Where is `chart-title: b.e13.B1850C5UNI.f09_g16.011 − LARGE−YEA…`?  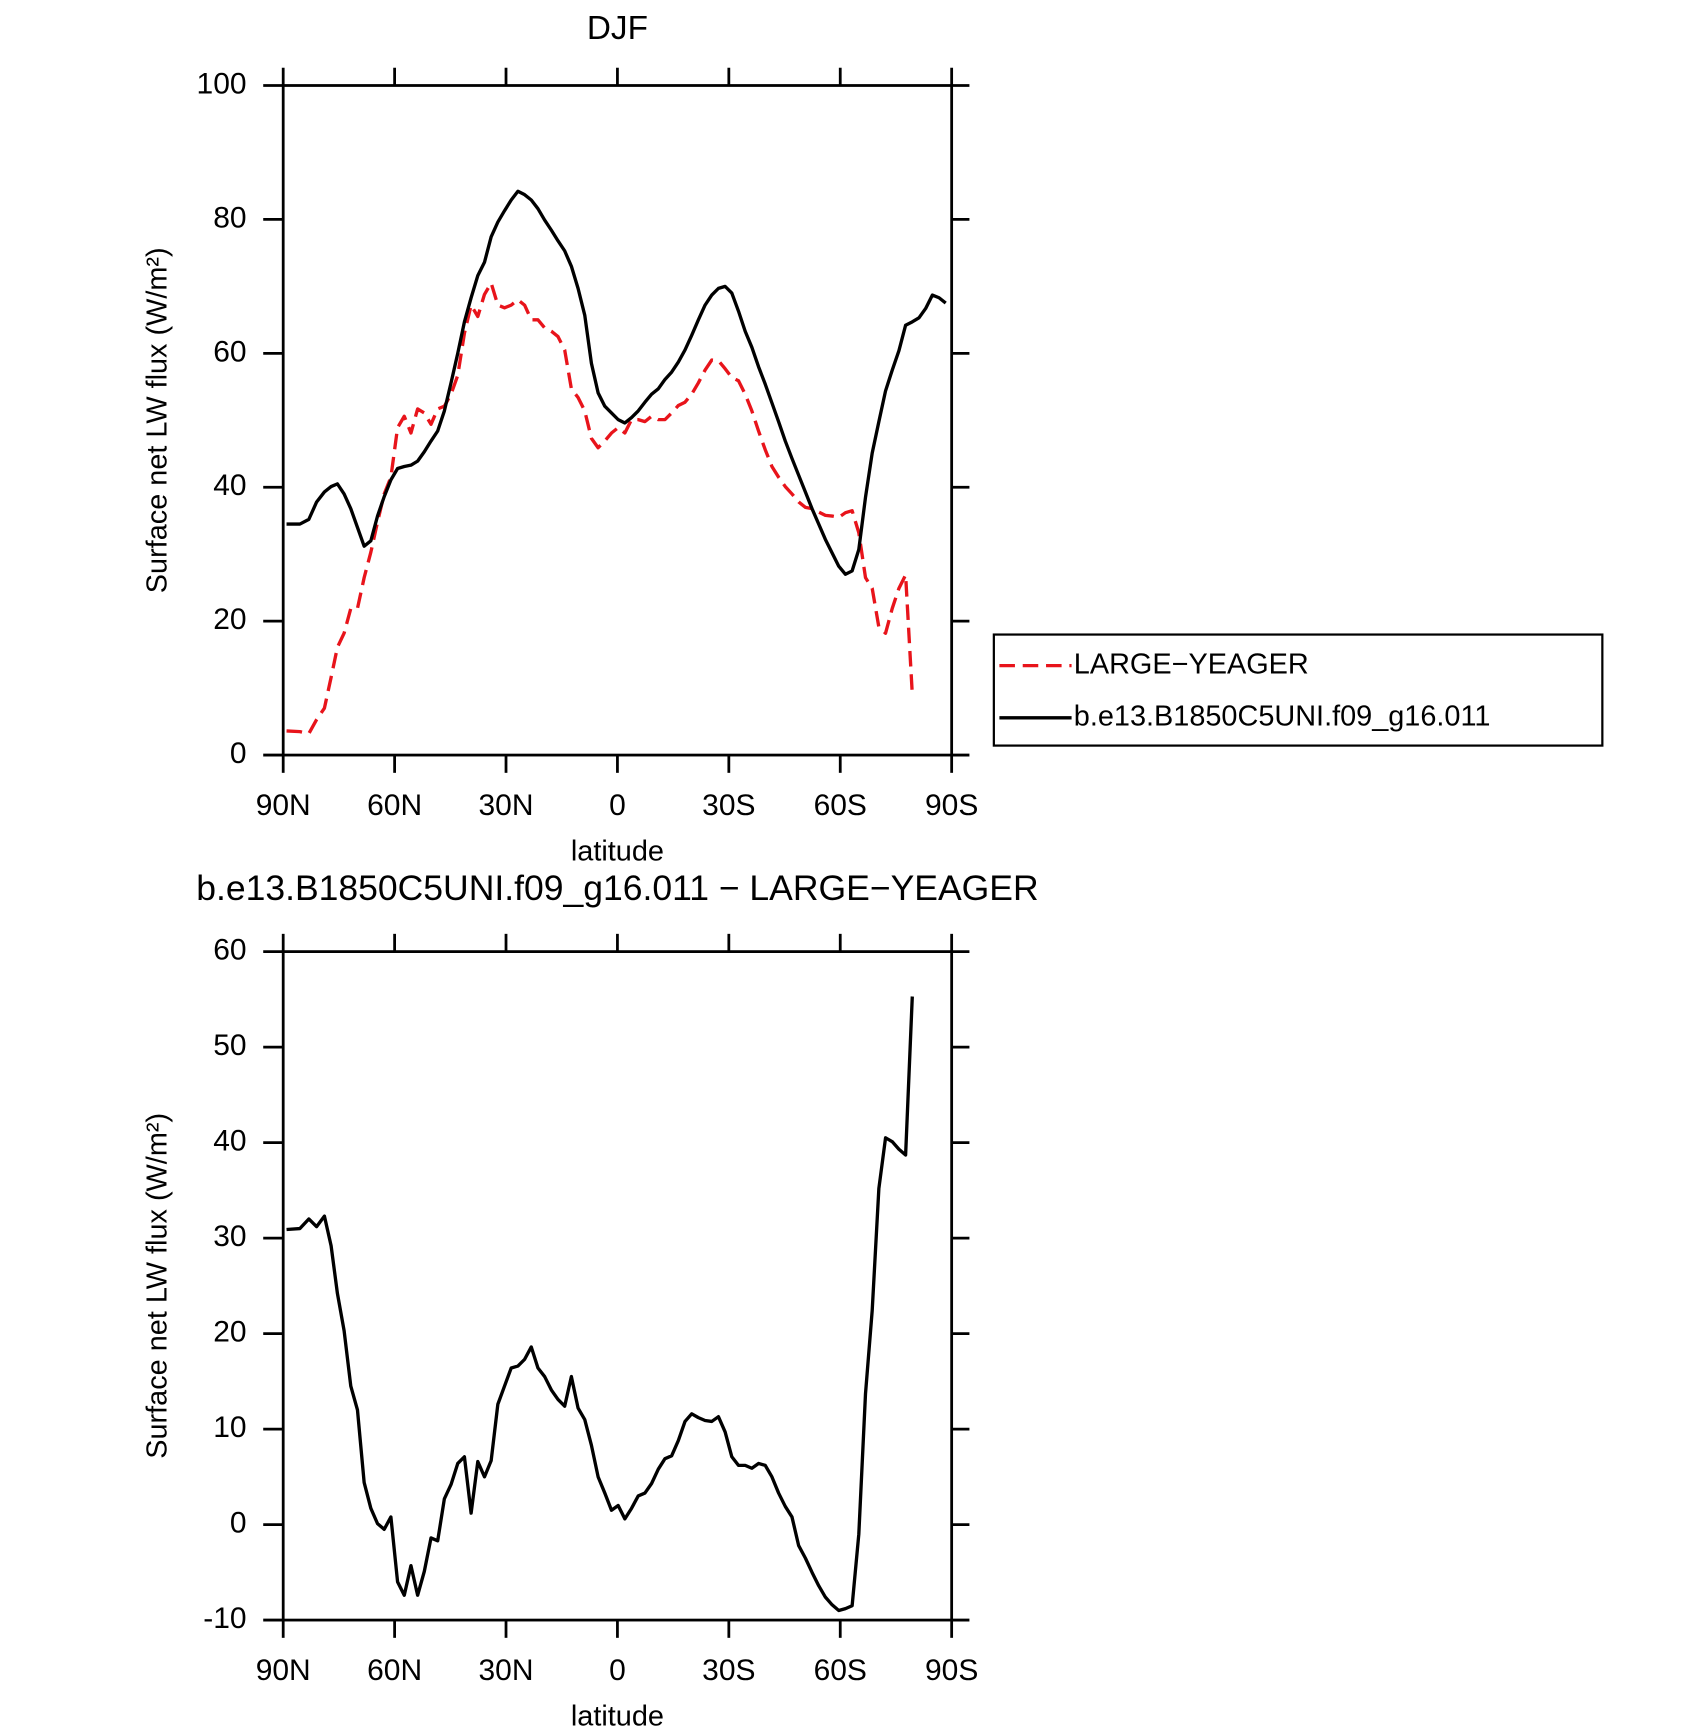
chart-title: b.e13.B1850C5UNI.f09_g16.011 − LARGE−YEA… is located at coordinates (617, 888).